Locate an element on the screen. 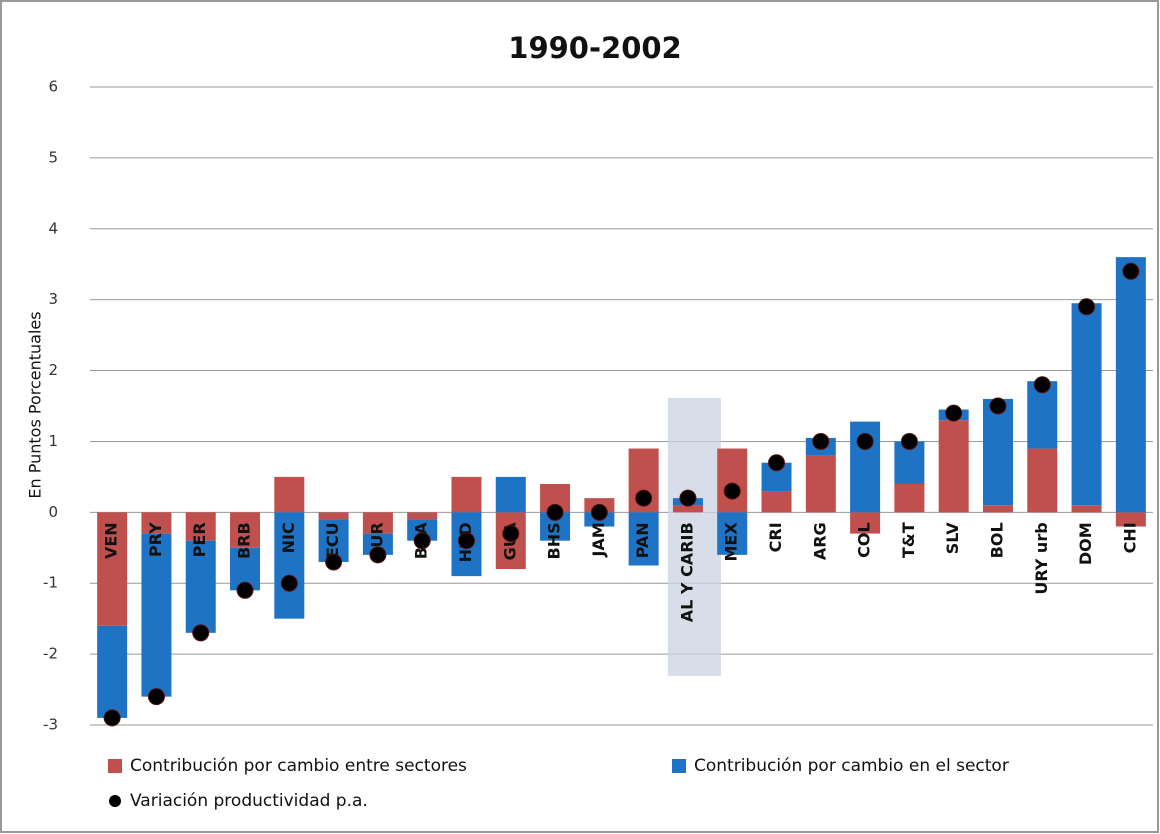 The height and width of the screenshot is (834, 1160). highlight-box is located at coordinates (694, 537).